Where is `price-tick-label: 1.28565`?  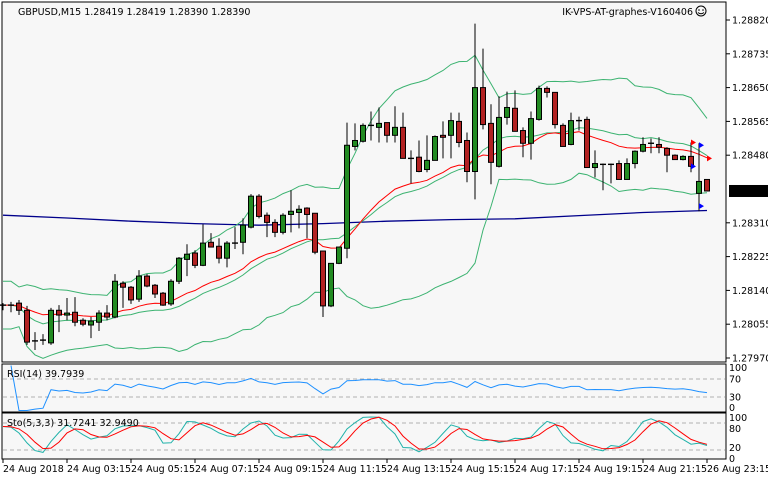 price-tick-label: 1.28565 is located at coordinates (750, 122).